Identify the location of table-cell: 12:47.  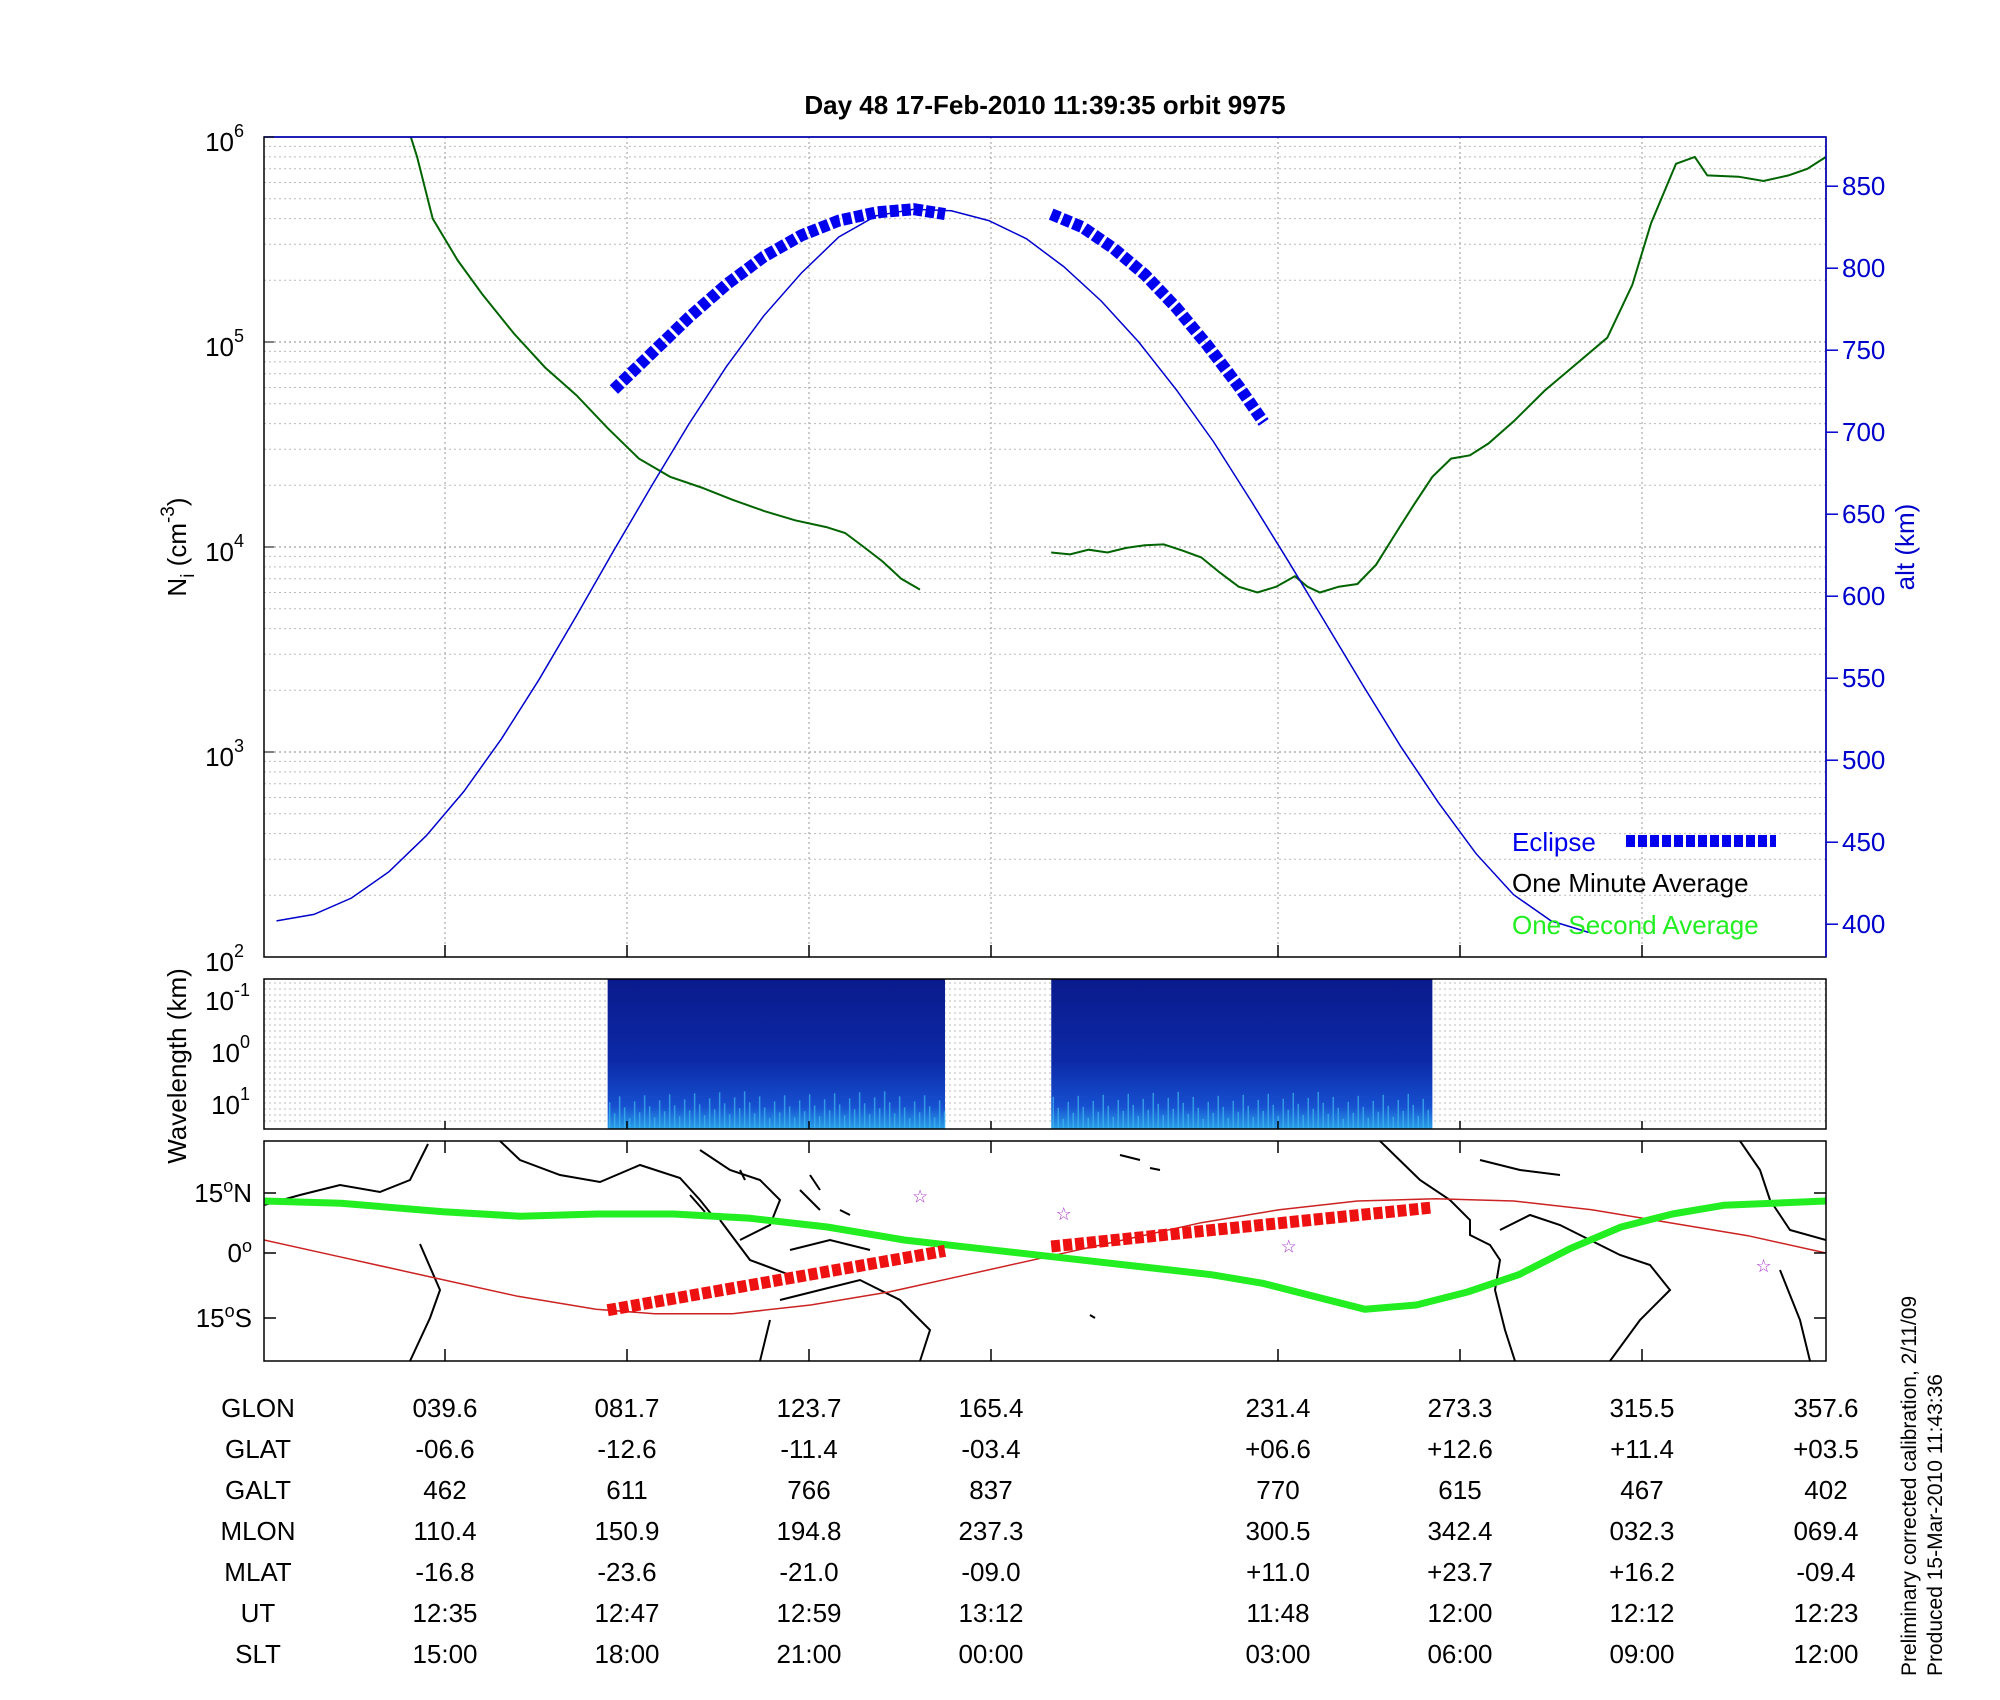
(626, 1613).